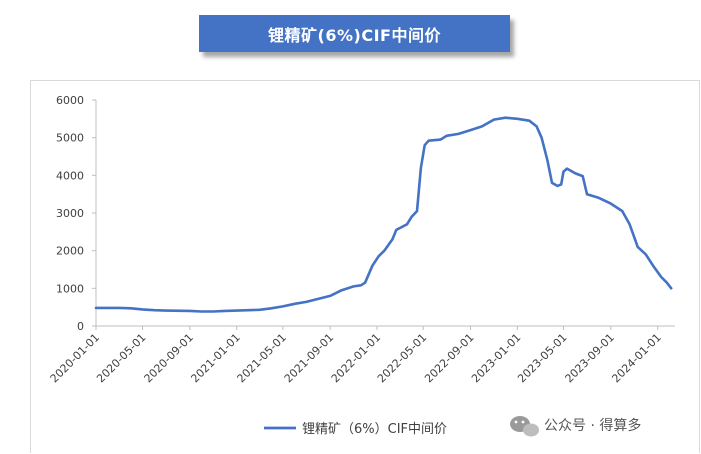  Describe the element at coordinates (262, 358) in the screenshot. I see `x-tick-label: 2021-05-01` at that location.